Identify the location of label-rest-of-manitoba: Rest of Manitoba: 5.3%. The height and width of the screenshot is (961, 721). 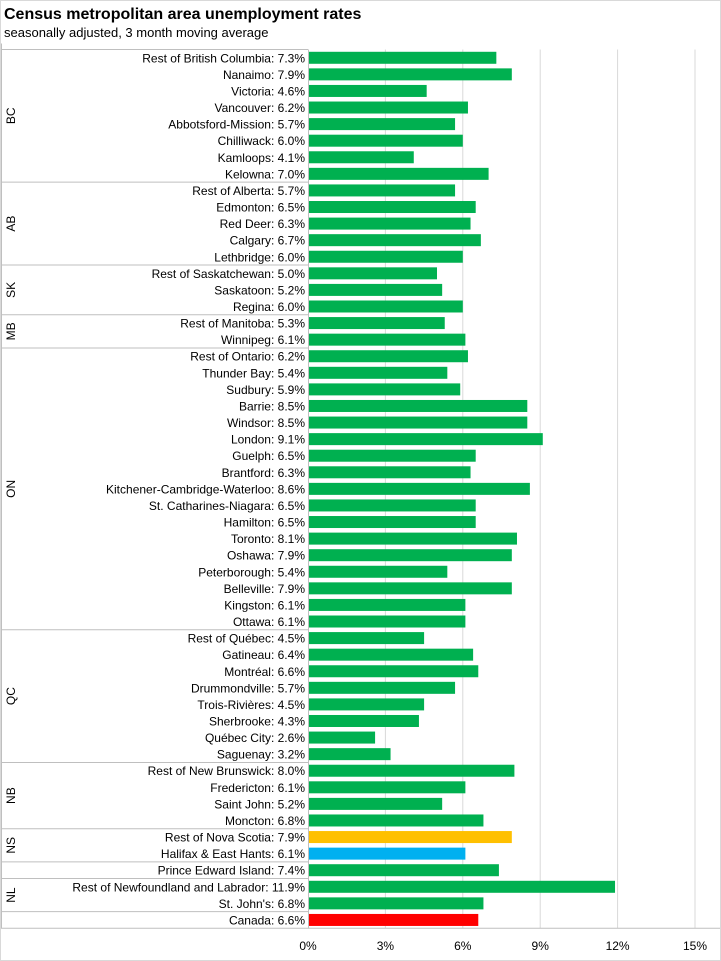
(242, 324).